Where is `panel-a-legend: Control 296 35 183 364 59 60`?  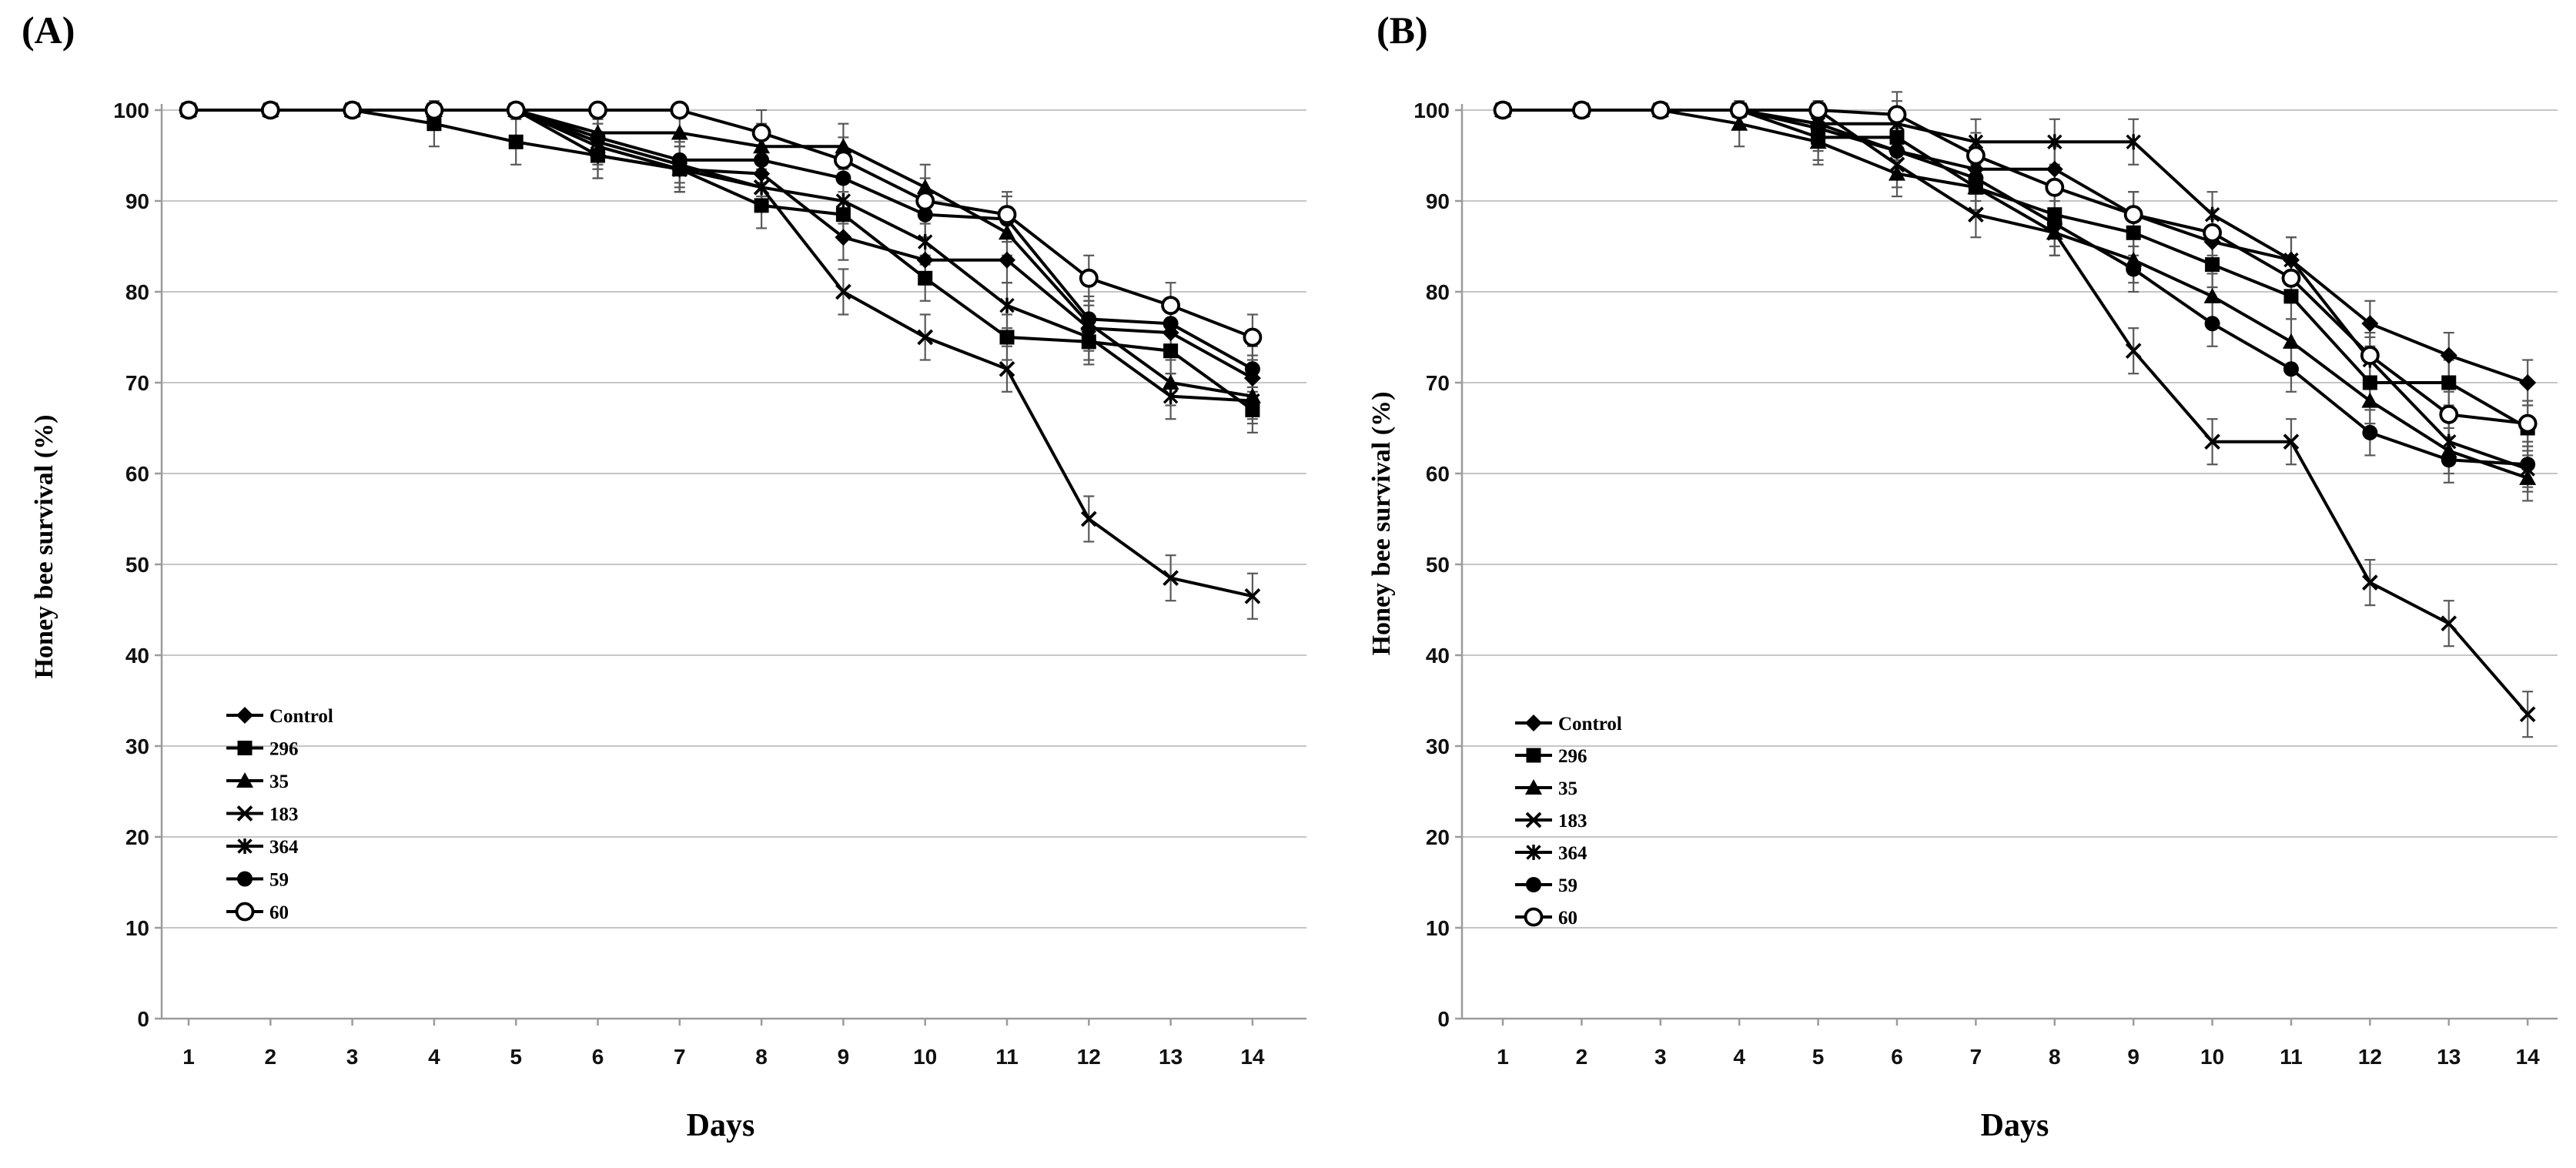 panel-a-legend: Control 296 35 183 364 59 60 is located at coordinates (279, 814).